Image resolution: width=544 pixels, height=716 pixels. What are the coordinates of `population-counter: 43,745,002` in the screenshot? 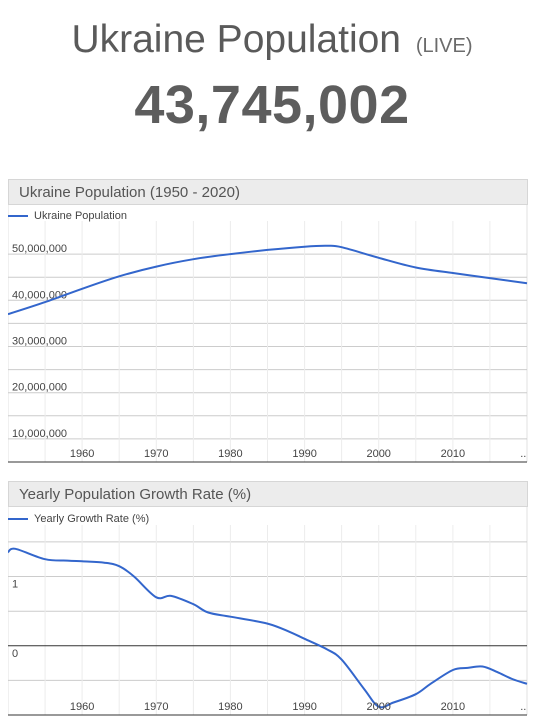 It's located at (272, 105).